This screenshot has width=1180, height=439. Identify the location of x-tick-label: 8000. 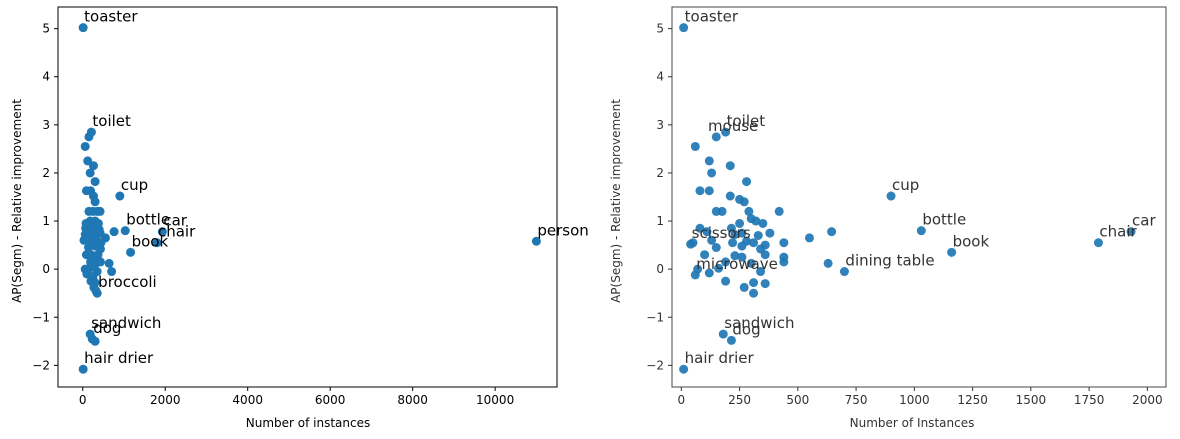
(412, 400).